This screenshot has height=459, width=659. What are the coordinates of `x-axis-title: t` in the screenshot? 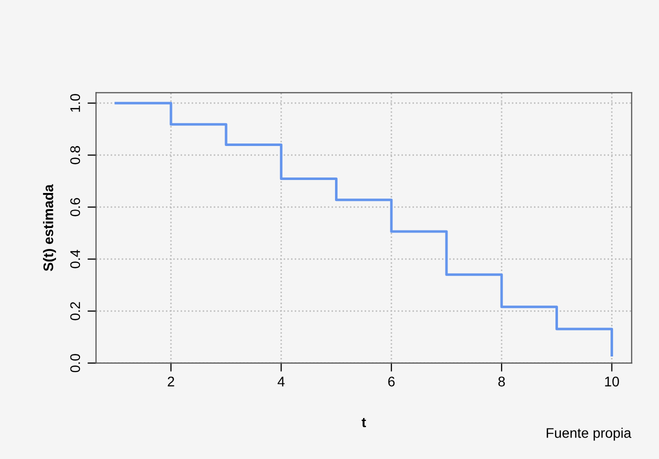 It's located at (364, 423).